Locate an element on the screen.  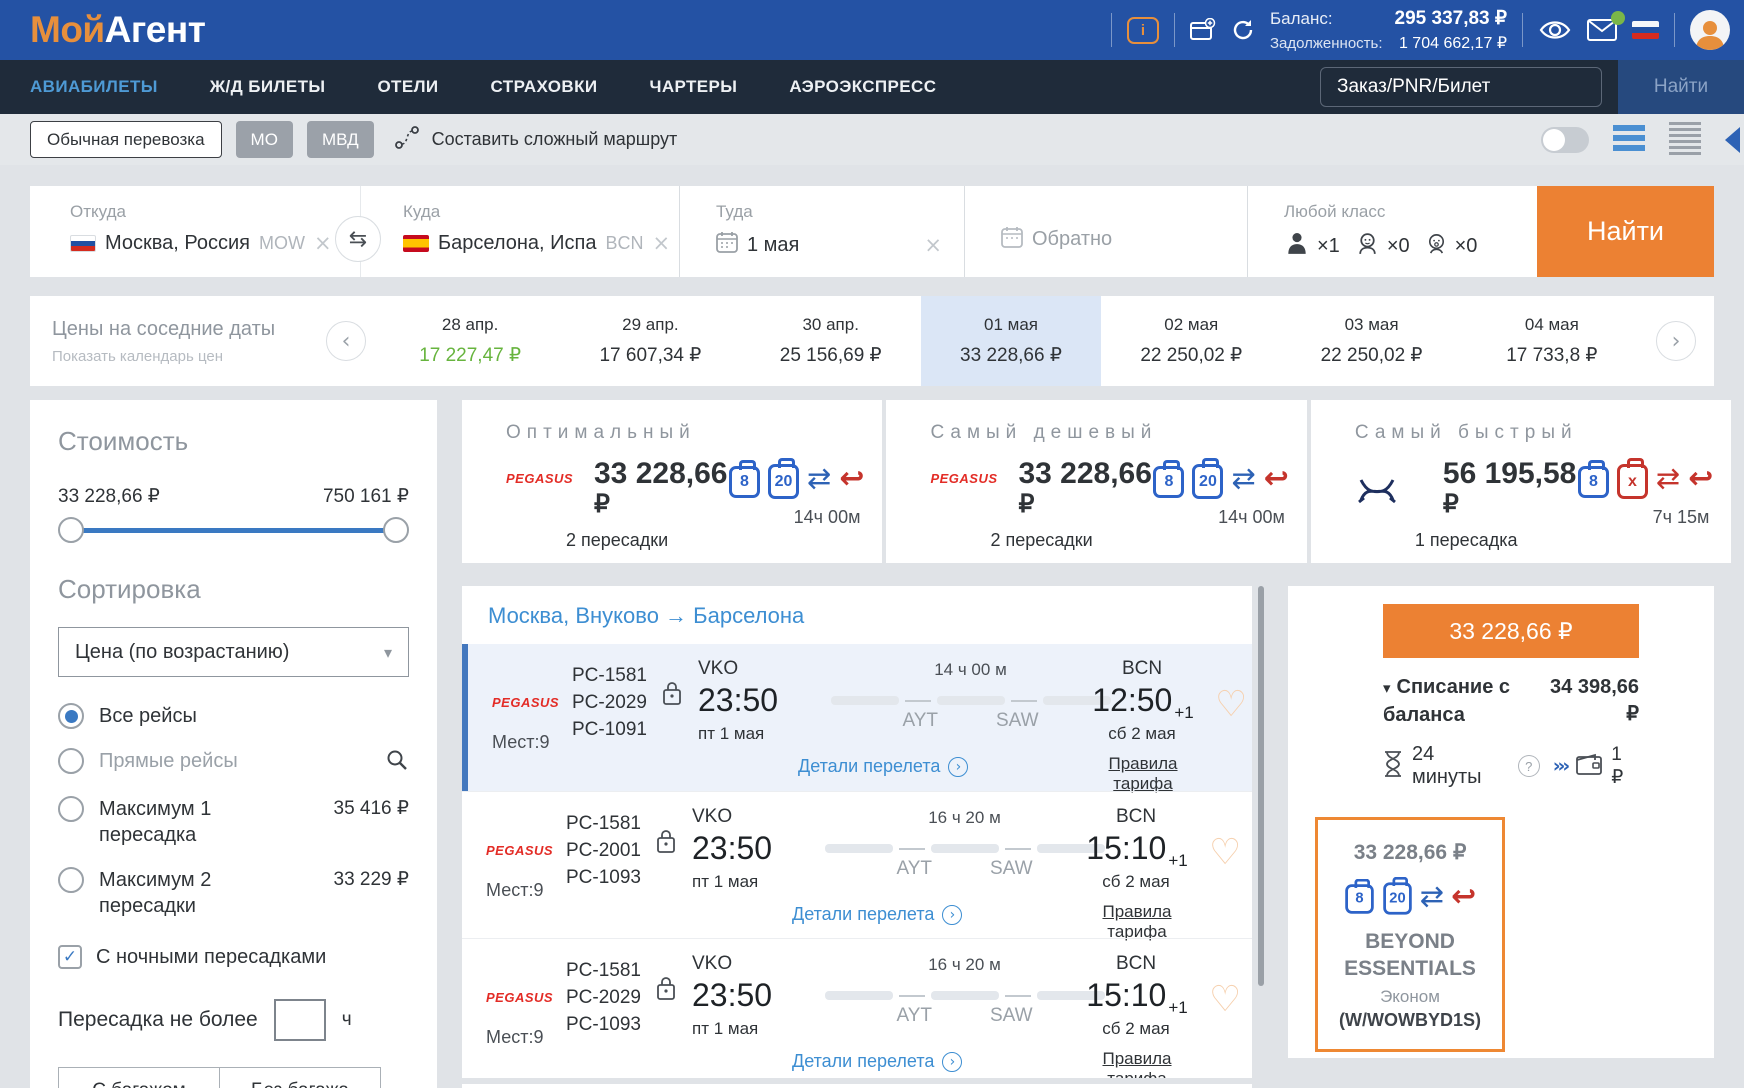
card-transfers: 1 пересадка is located at coordinates (1466, 540).